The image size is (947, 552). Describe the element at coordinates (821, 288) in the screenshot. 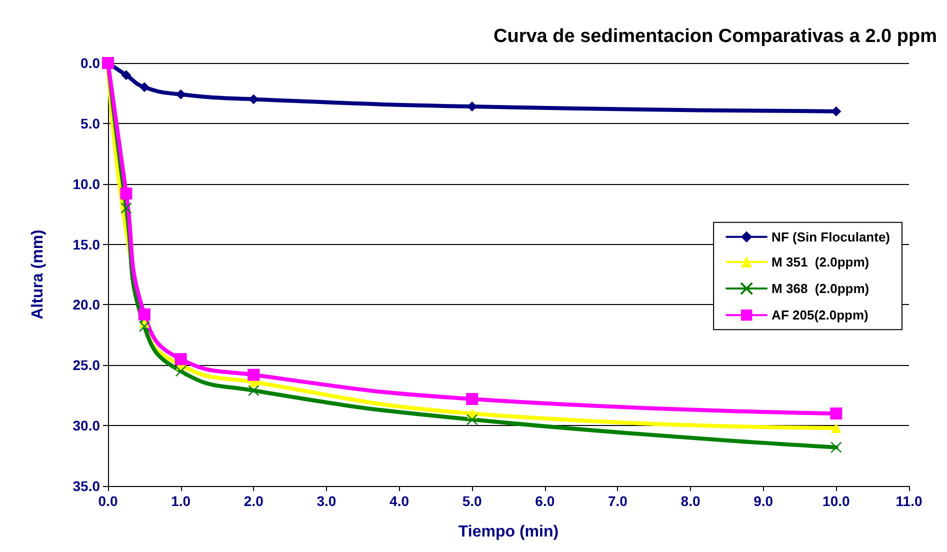

I see `legend-label: M 368 (2.0ppm)` at that location.